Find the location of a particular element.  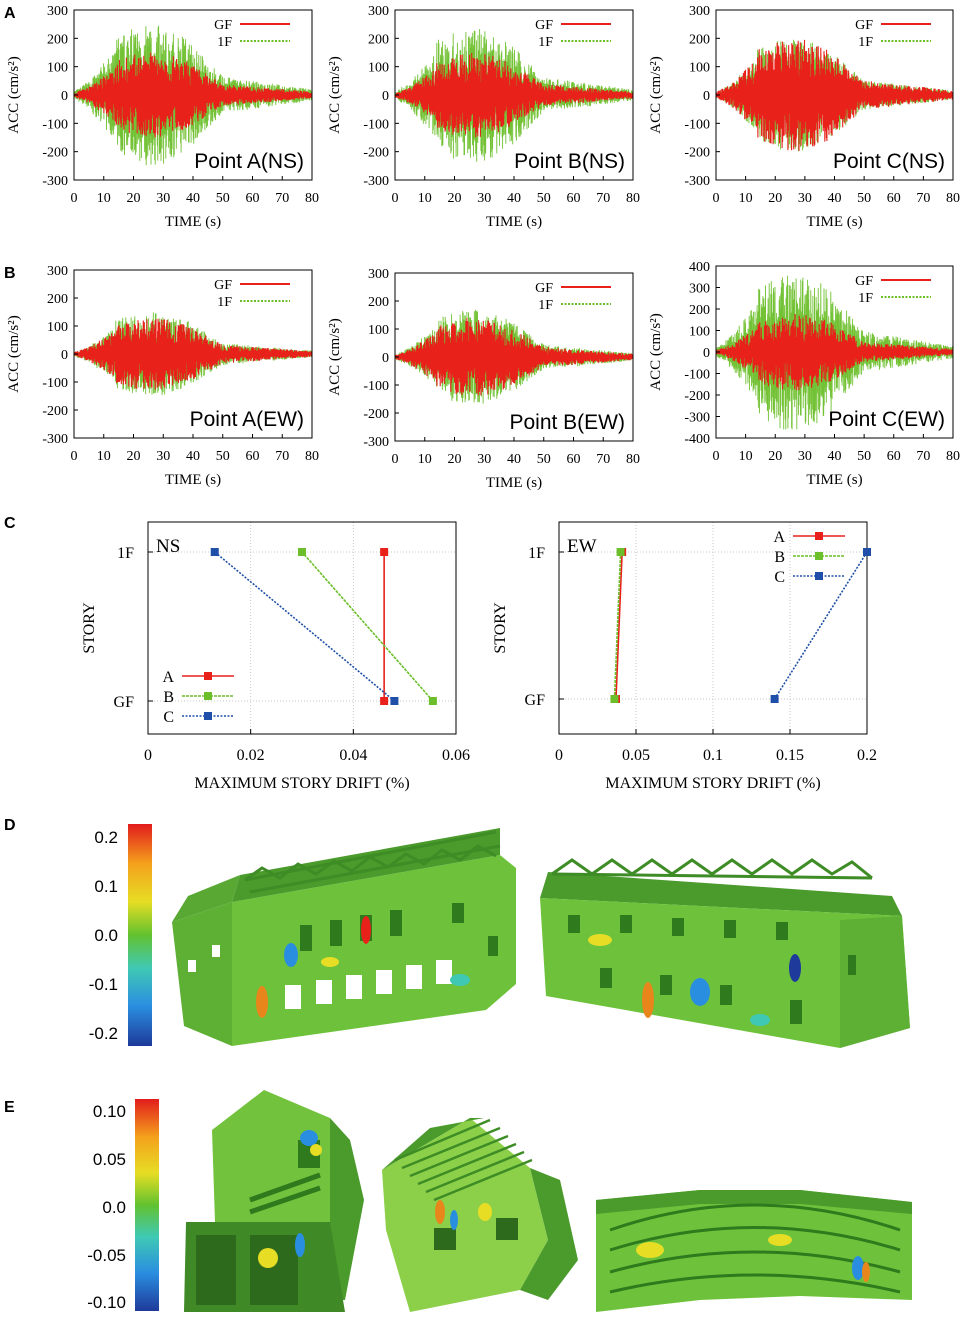

plot-frame is located at coordinates (302, 628).